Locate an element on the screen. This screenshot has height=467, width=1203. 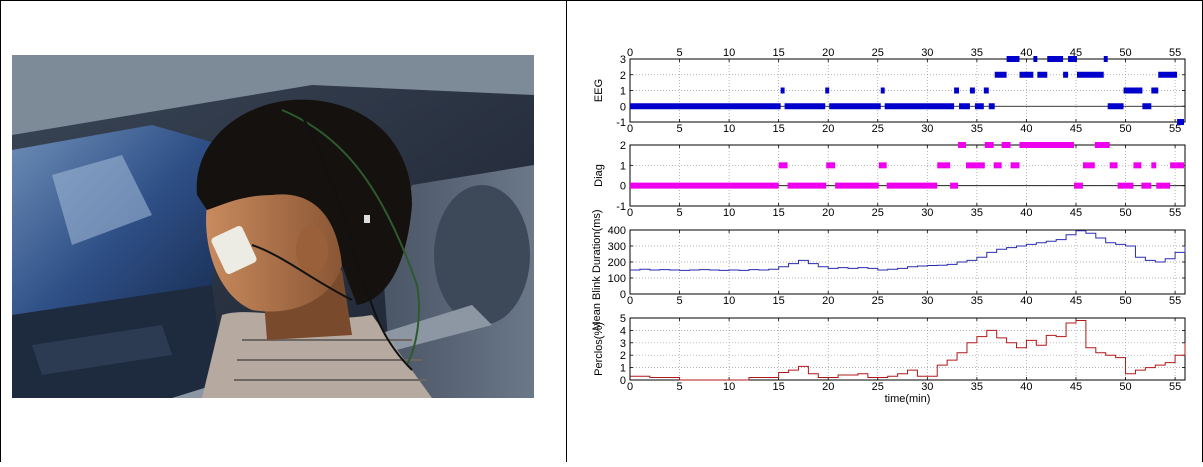
x-tick-label-top: 40 is located at coordinates (1026, 53).